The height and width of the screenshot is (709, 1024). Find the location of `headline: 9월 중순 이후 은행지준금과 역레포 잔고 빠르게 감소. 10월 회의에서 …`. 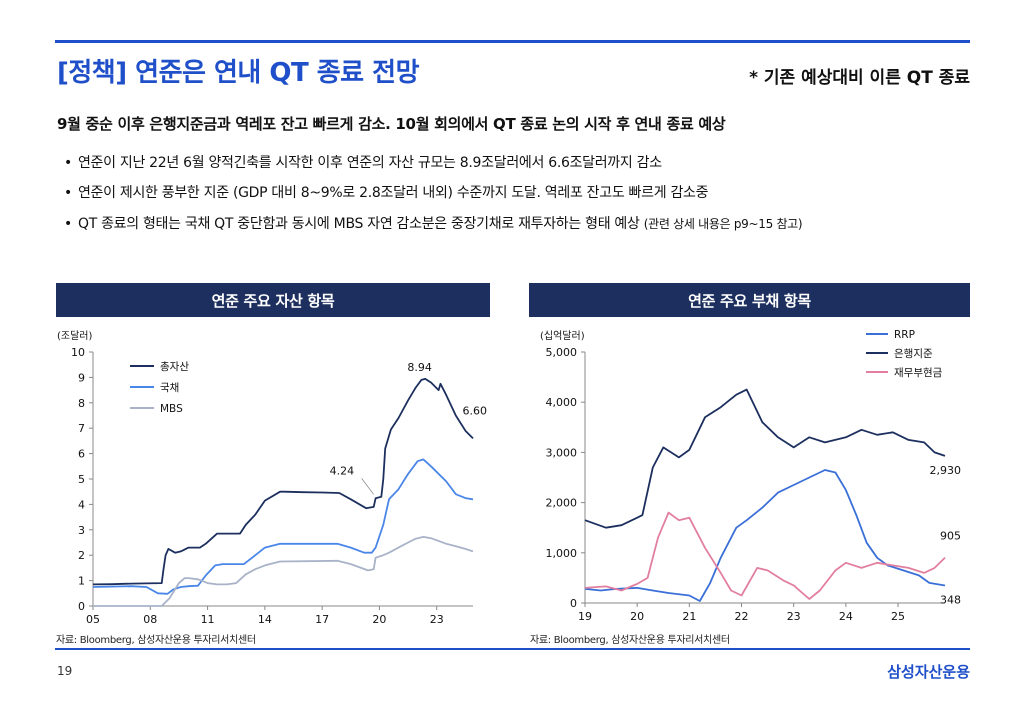

headline: 9월 중순 이후 은행지준금과 역레포 잔고 빠르게 감소. 10월 회의에서 … is located at coordinates (391, 124).